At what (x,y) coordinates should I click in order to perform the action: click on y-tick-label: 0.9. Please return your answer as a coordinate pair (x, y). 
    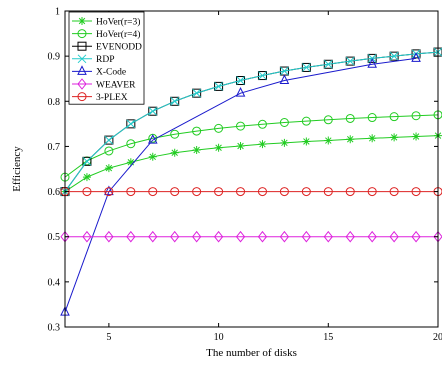
    Looking at the image, I should click on (54, 57).